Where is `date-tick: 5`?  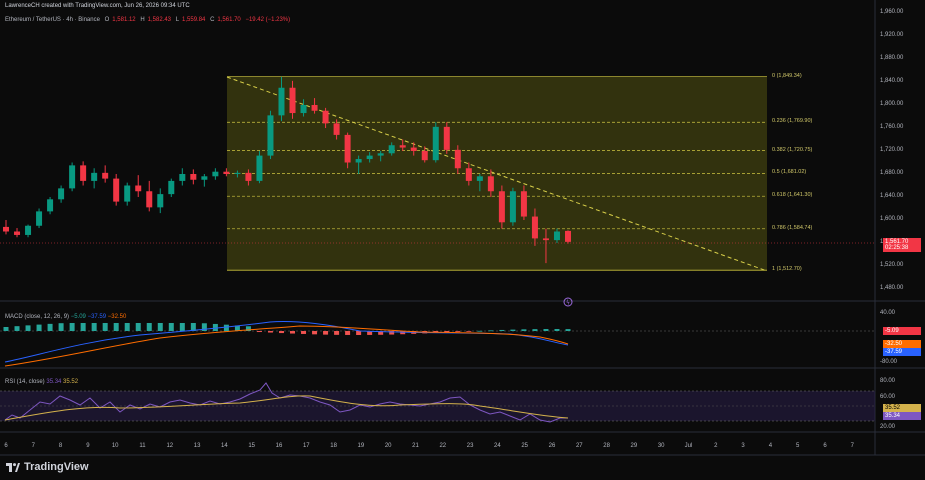
date-tick: 5 is located at coordinates (798, 446).